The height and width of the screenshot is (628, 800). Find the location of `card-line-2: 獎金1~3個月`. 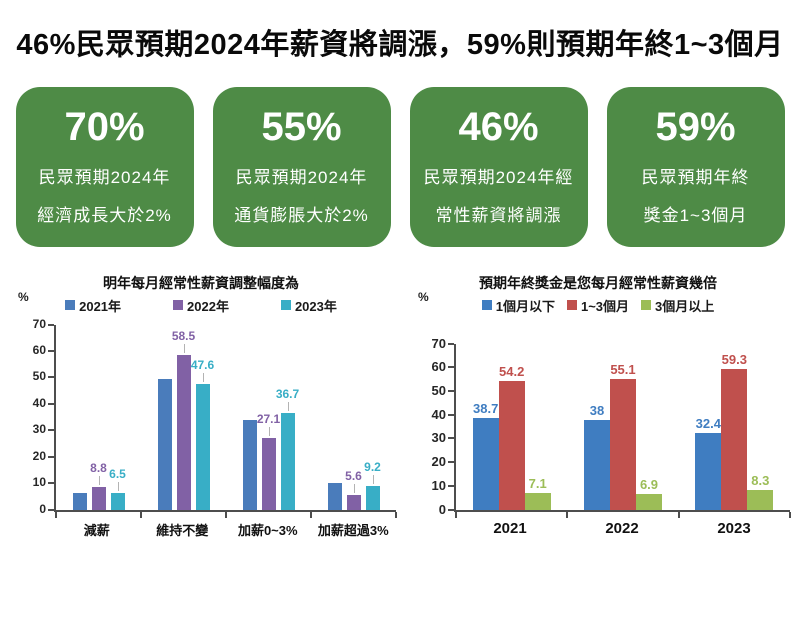

card-line-2: 獎金1~3個月 is located at coordinates (695, 215).